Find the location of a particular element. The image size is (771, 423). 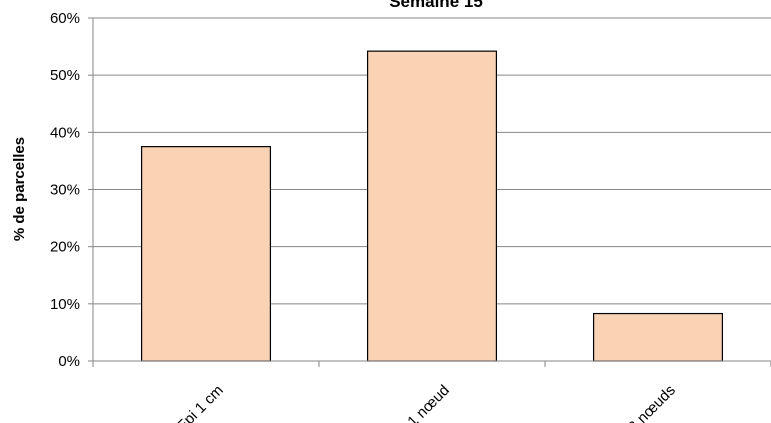

x-tick-labels: Epi 1 cm 1 nœud 2 nœuds is located at coordinates (426, 402).